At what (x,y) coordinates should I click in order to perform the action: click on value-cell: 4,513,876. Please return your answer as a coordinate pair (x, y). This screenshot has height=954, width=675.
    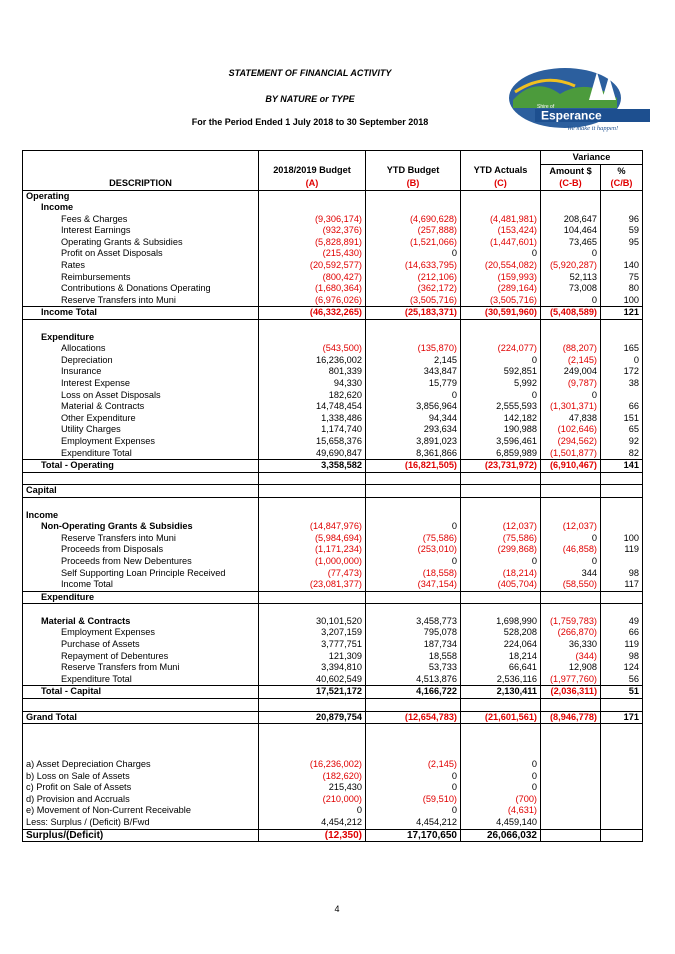
    Looking at the image, I should click on (413, 679).